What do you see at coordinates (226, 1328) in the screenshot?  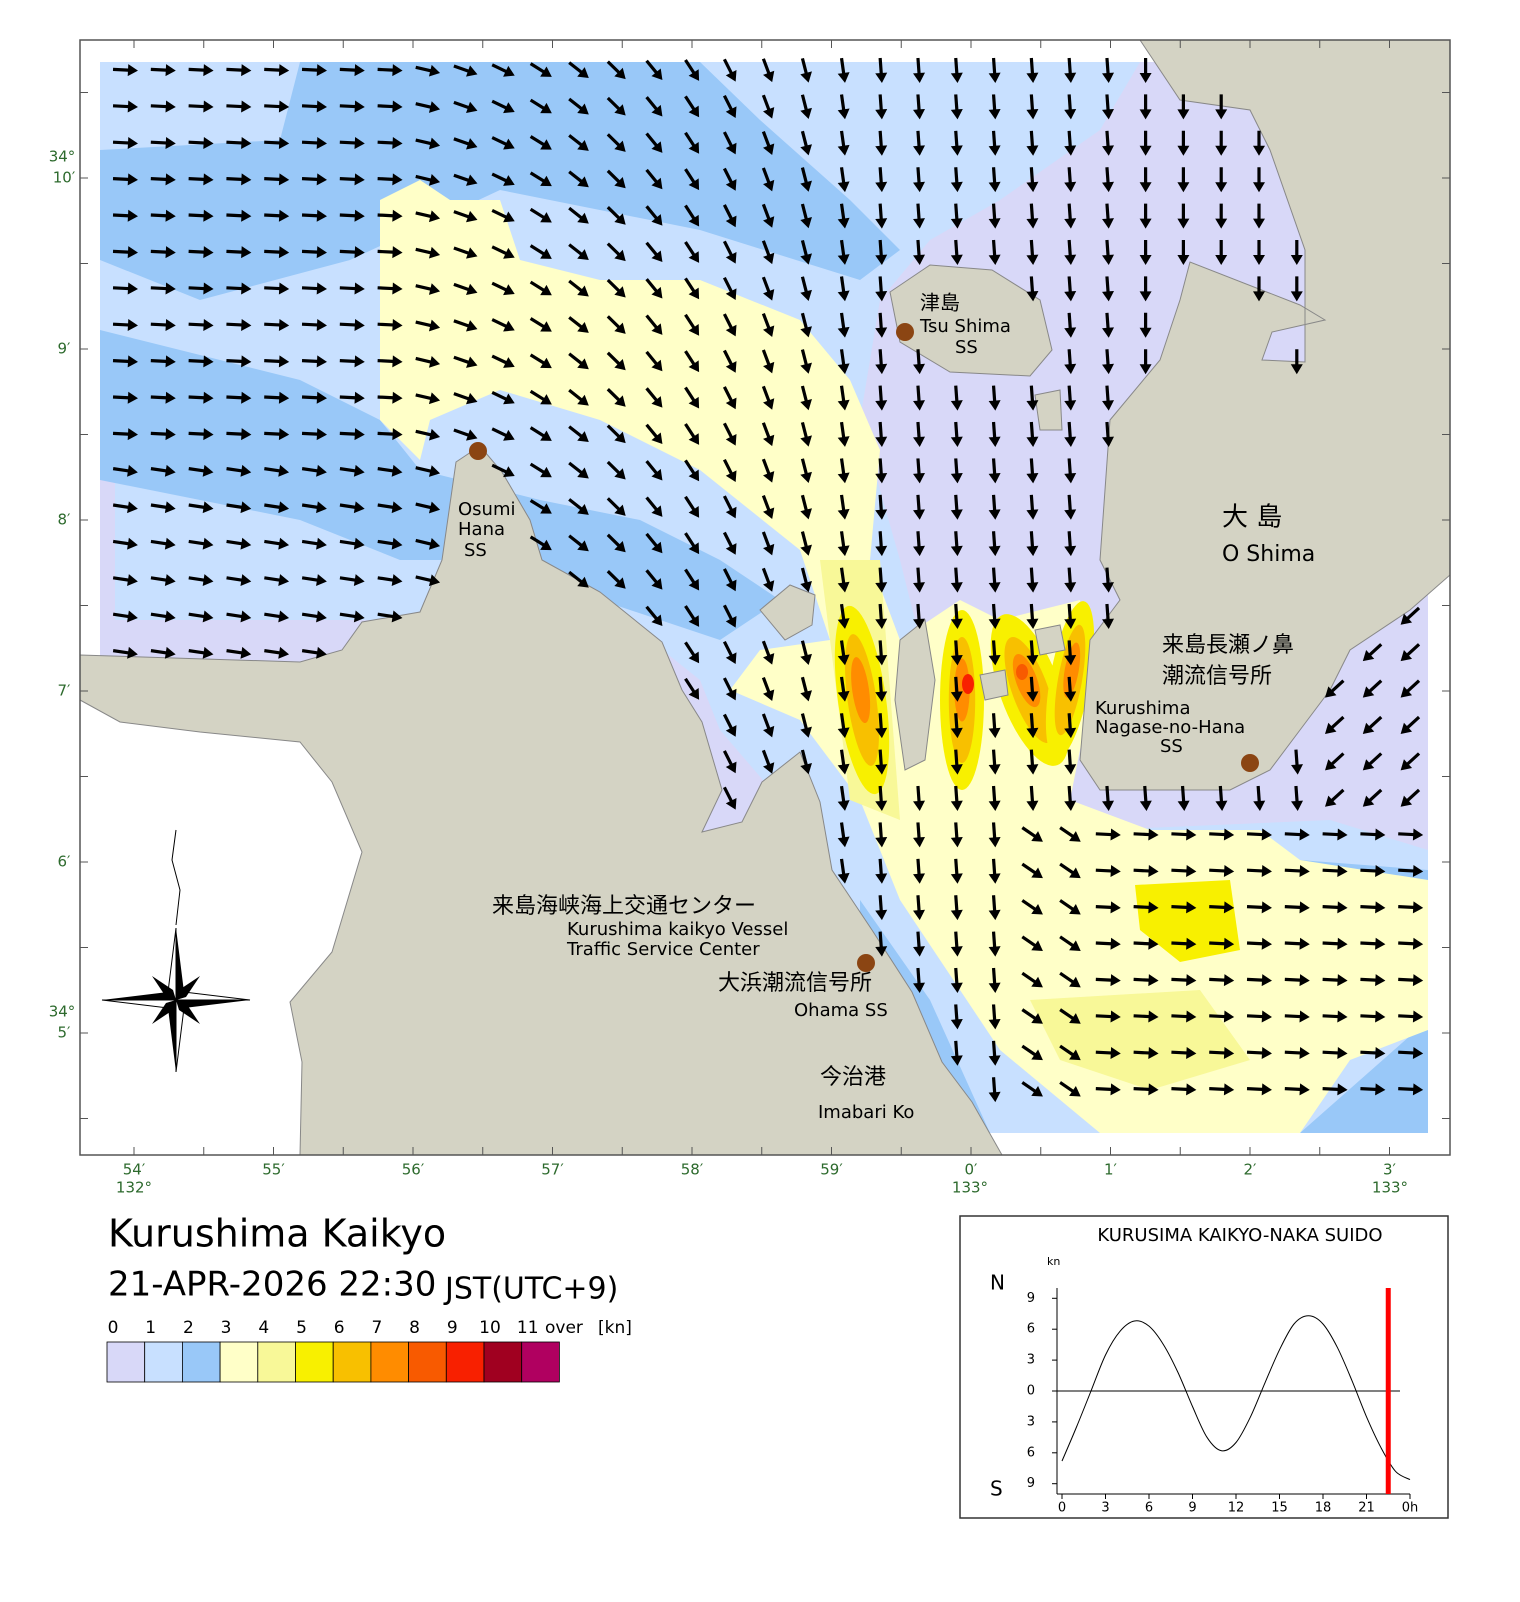 I see `legend-label: 3` at bounding box center [226, 1328].